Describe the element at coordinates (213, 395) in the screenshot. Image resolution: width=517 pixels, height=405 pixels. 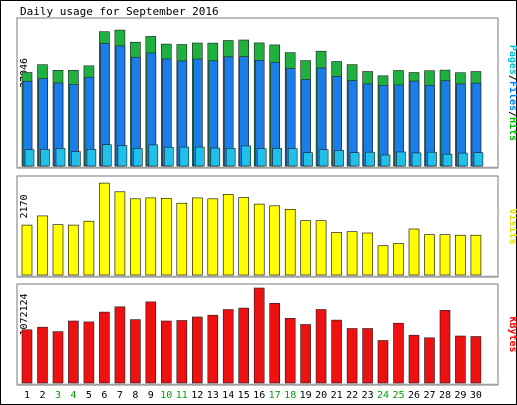
I see `x-tick-label: 13` at that location.